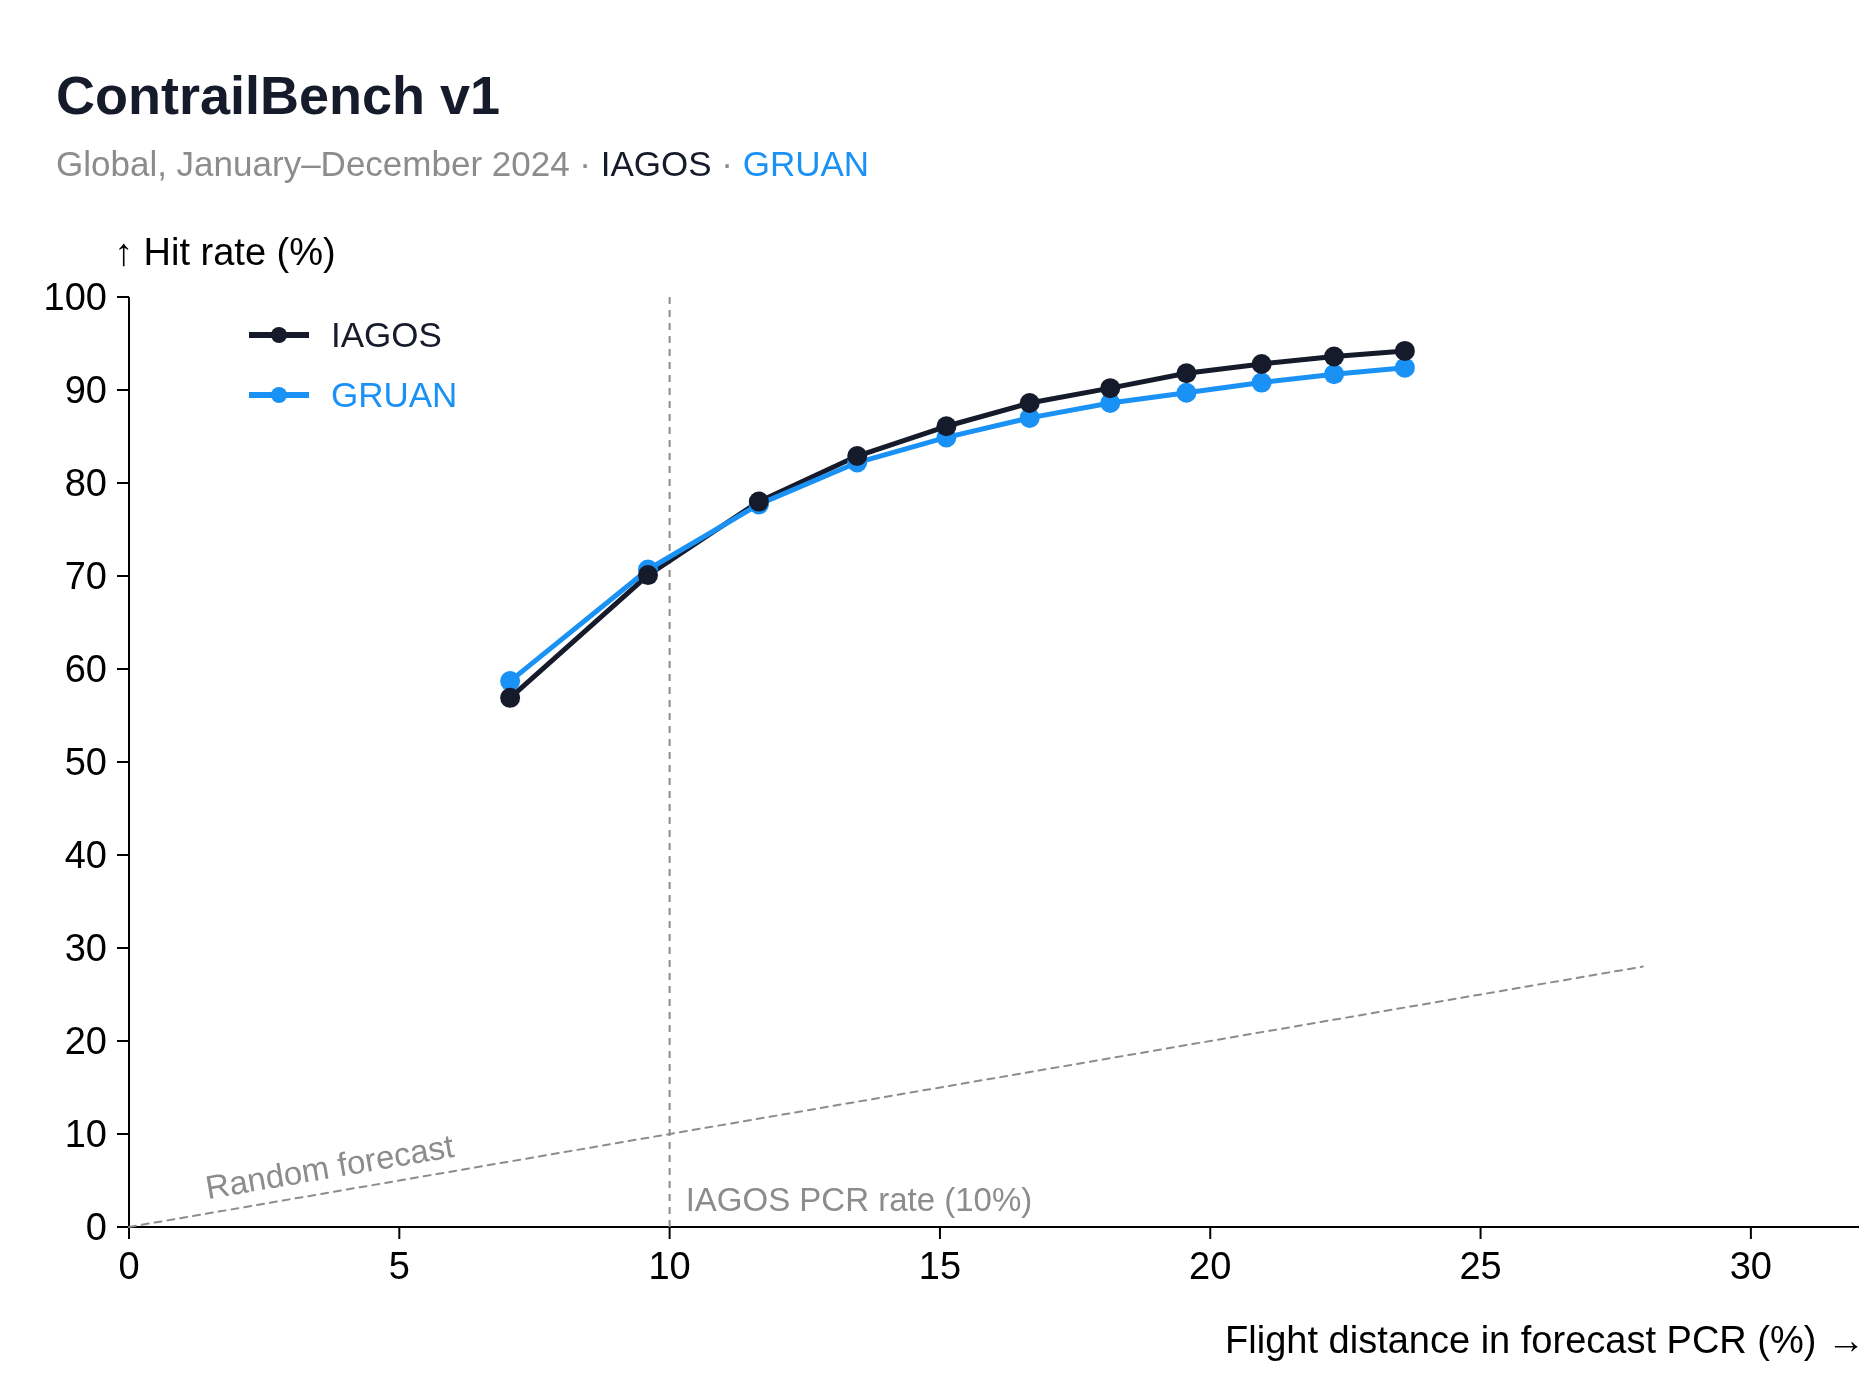 The width and height of the screenshot is (1872, 1374). I want to click on x-tick-label: 5, so click(399, 1266).